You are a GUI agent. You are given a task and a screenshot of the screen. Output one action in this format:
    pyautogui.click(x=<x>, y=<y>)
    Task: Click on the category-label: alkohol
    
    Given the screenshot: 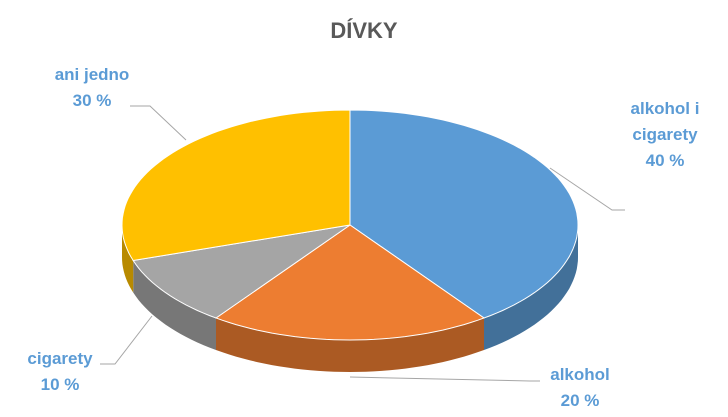 What is the action you would take?
    pyautogui.click(x=580, y=374)
    